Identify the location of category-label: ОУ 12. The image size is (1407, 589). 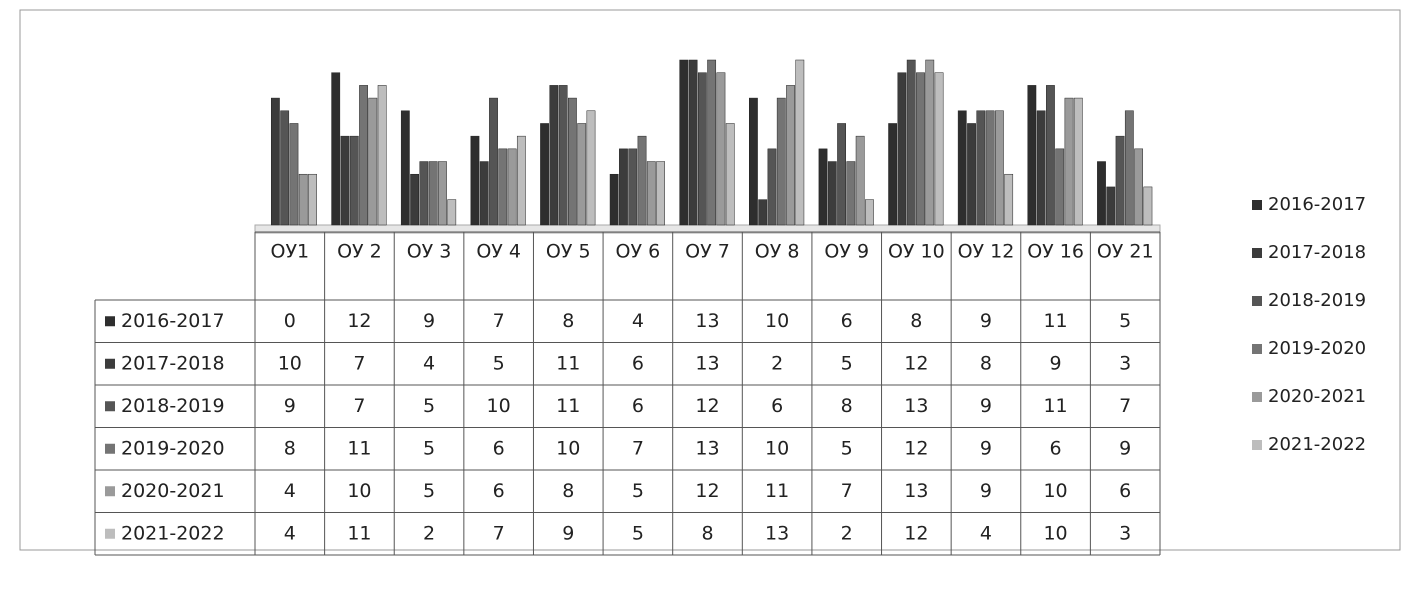
(986, 252).